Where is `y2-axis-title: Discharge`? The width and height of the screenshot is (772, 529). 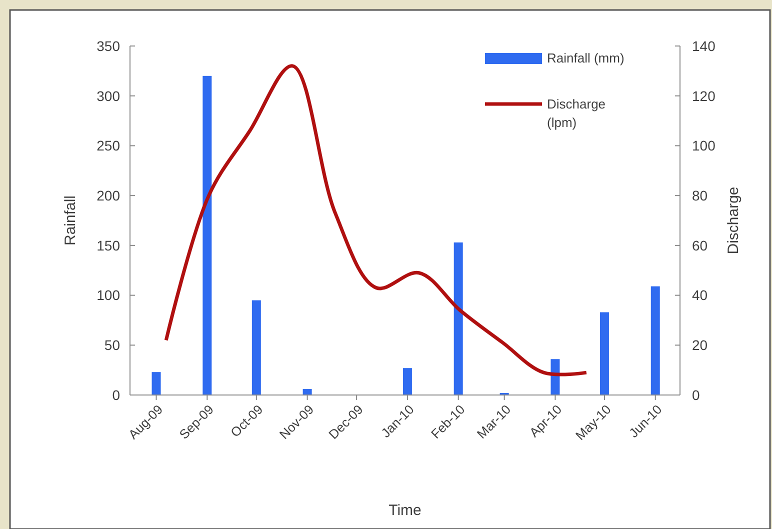 y2-axis-title: Discharge is located at coordinates (733, 220).